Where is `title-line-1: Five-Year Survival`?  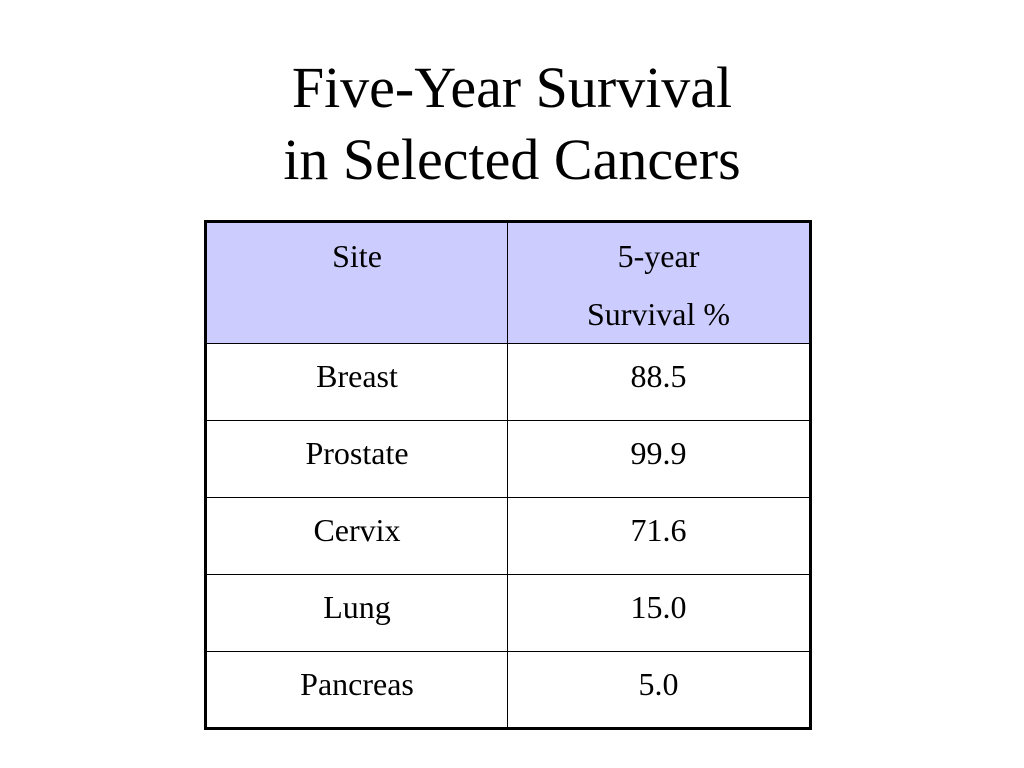
title-line-1: Five-Year Survival is located at coordinates (512, 87).